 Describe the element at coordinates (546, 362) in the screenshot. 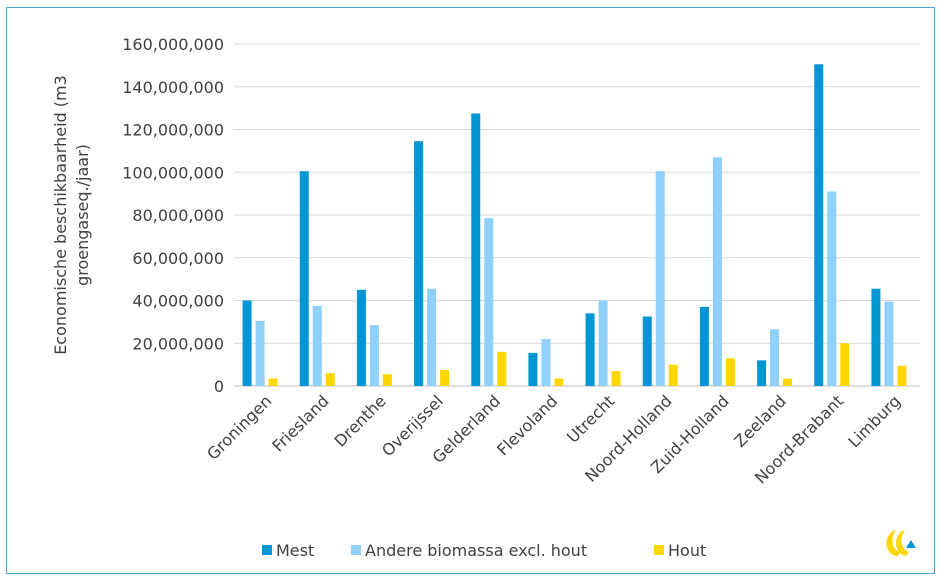

I see `bar-andere-biomassa-excl-hout-flevoland` at that location.